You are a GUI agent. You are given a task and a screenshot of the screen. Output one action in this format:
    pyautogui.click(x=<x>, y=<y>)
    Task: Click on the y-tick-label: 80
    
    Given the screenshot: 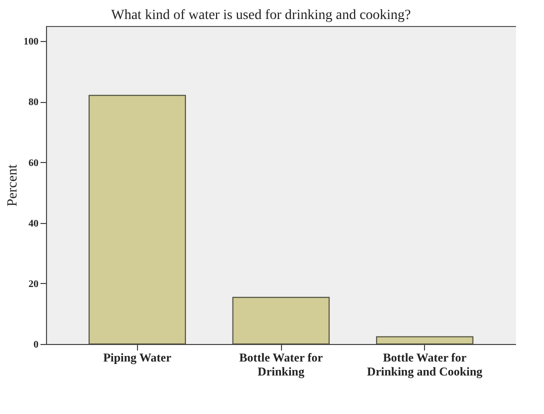 What is the action you would take?
    pyautogui.click(x=33, y=102)
    